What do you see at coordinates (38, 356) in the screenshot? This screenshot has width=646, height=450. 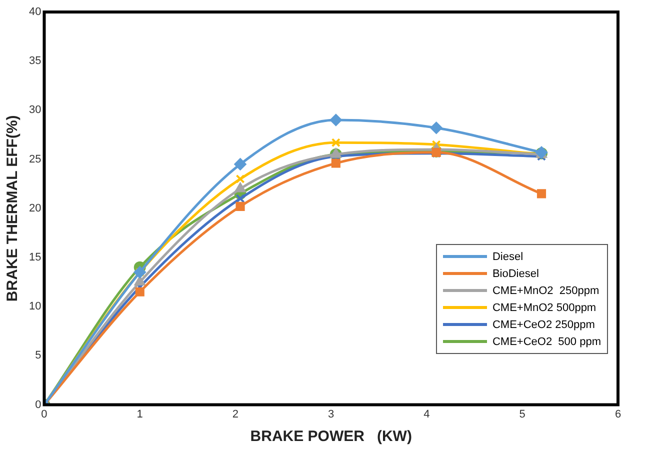 I see `y-tick-label: 5` at bounding box center [38, 356].